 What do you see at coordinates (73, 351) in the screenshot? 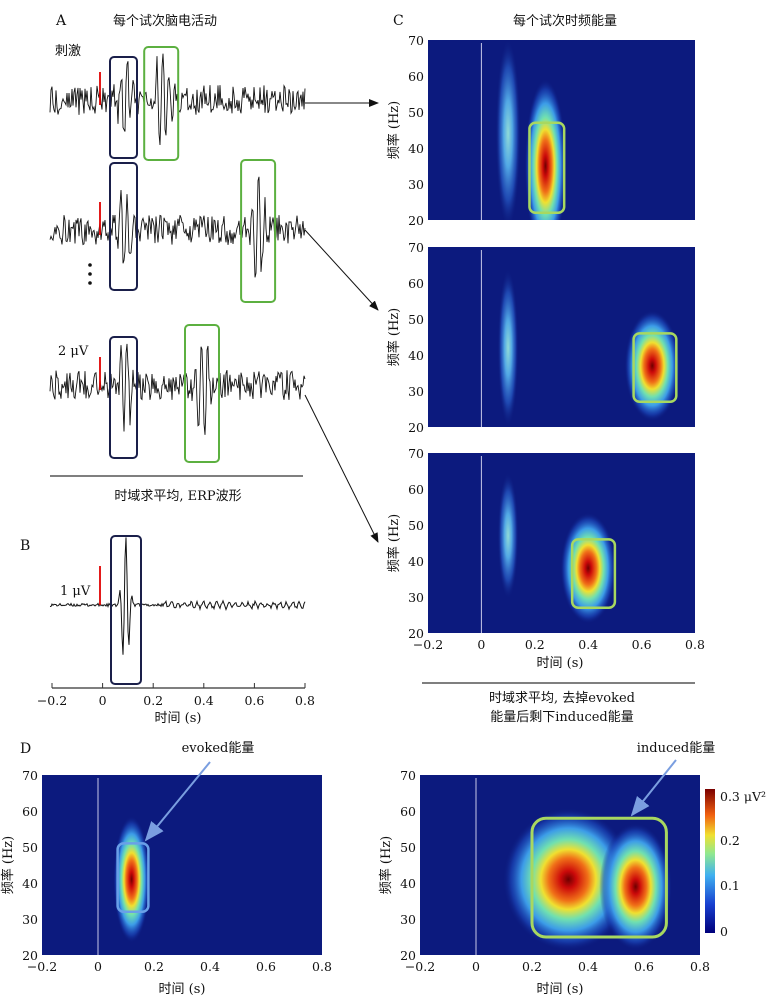
I see `scale-label-a: 2 μV` at bounding box center [73, 351].